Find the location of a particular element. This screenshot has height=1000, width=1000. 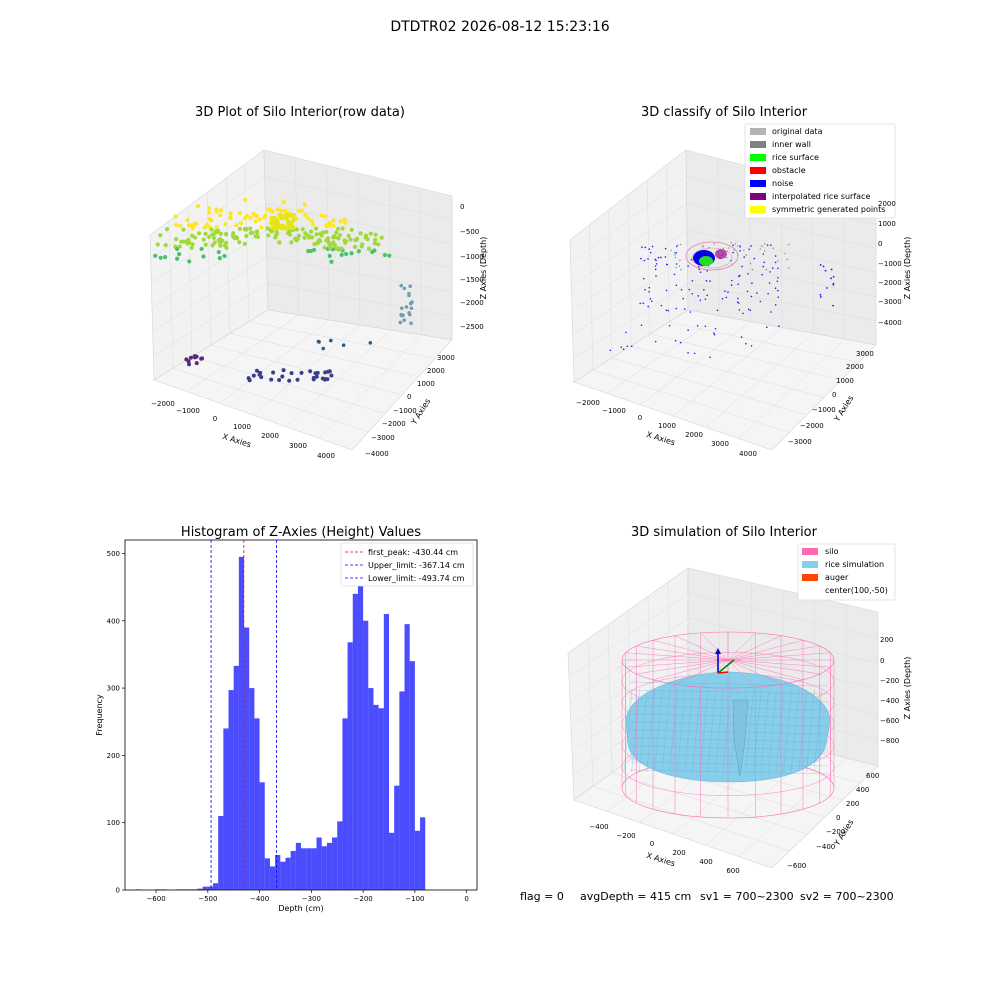

sim-ytick: 0 is located at coordinates (838, 818).